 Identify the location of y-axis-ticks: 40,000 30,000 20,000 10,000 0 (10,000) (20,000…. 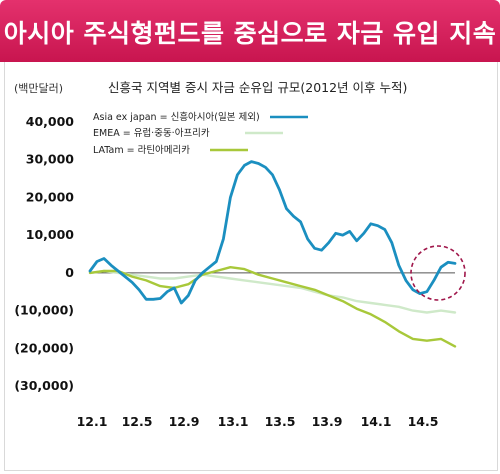
(44, 253).